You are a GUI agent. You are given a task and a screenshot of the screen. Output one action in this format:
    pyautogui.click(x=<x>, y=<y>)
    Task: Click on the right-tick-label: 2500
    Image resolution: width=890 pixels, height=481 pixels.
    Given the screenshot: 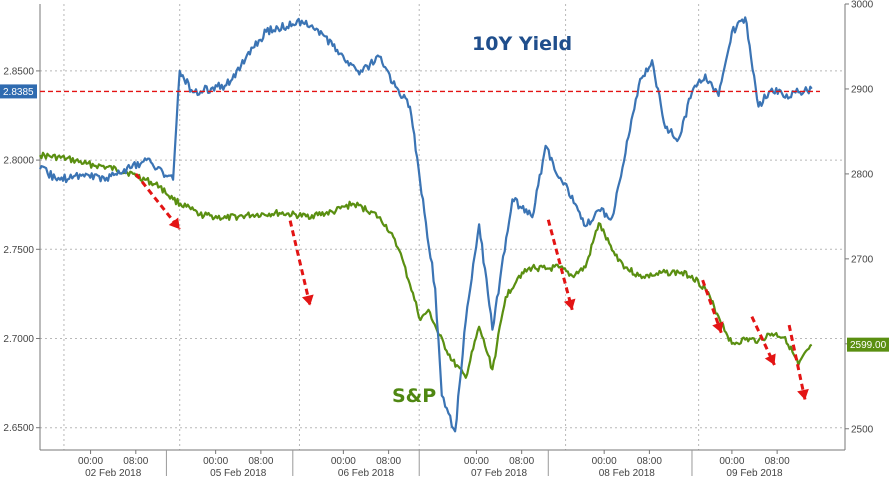 What is the action you would take?
    pyautogui.click(x=862, y=429)
    